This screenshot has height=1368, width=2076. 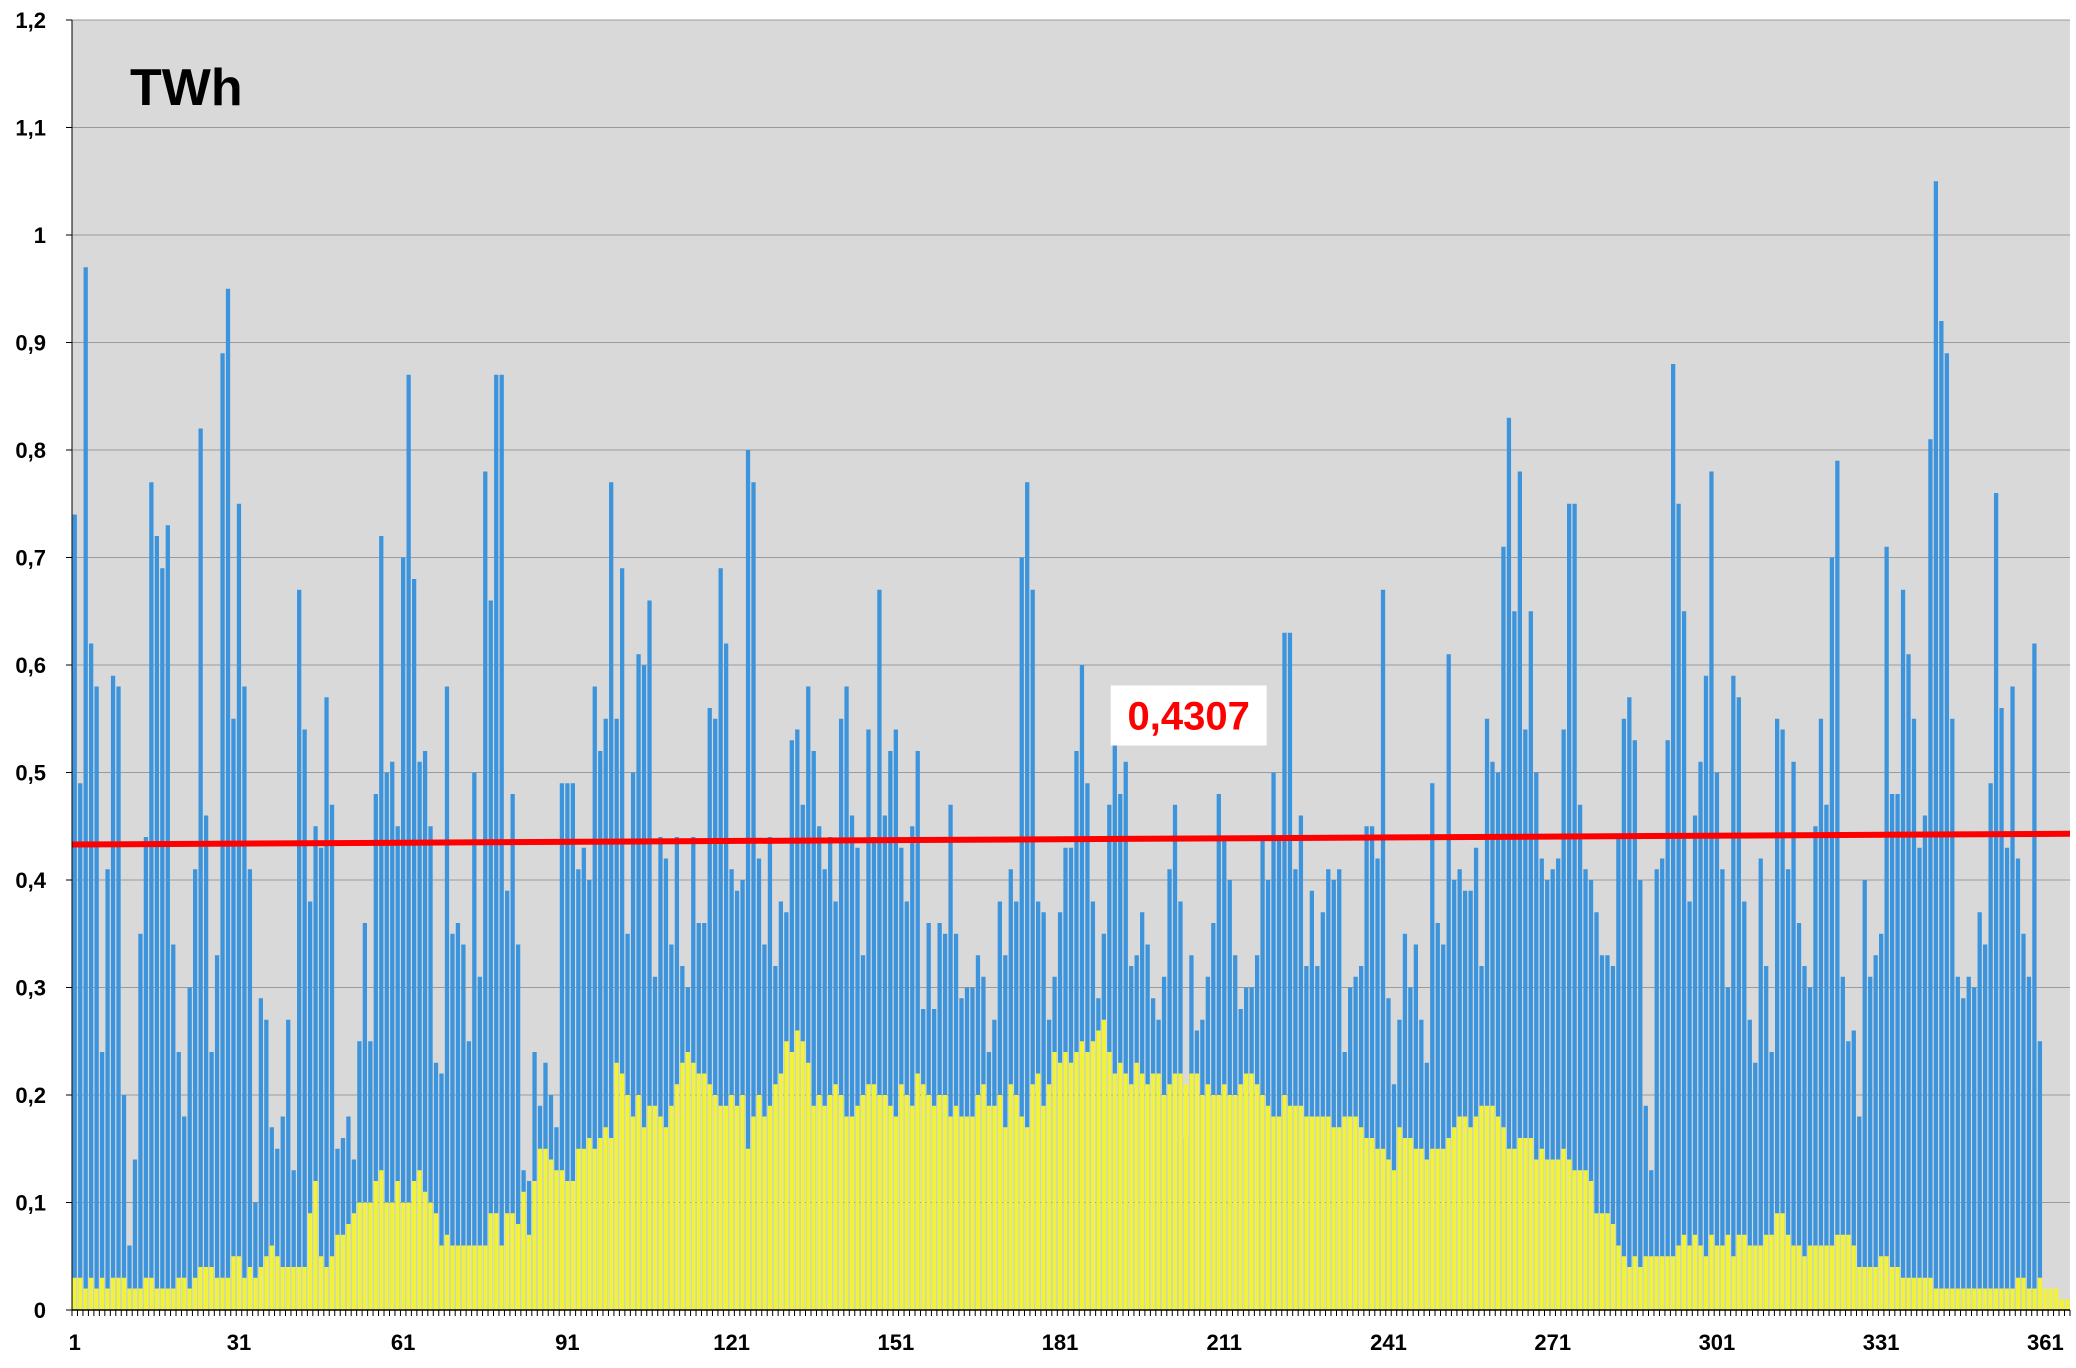 What do you see at coordinates (1388, 1342) in the screenshot?
I see `x-tick-label: 241` at bounding box center [1388, 1342].